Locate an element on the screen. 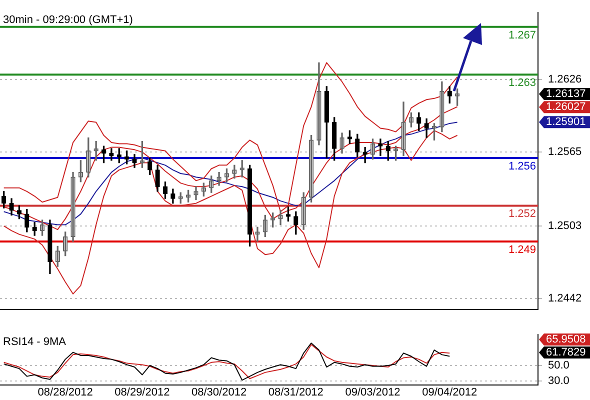 Image resolution: width=590 pixels, height=400 pixels. text: 61.7829 is located at coordinates (566, 352).